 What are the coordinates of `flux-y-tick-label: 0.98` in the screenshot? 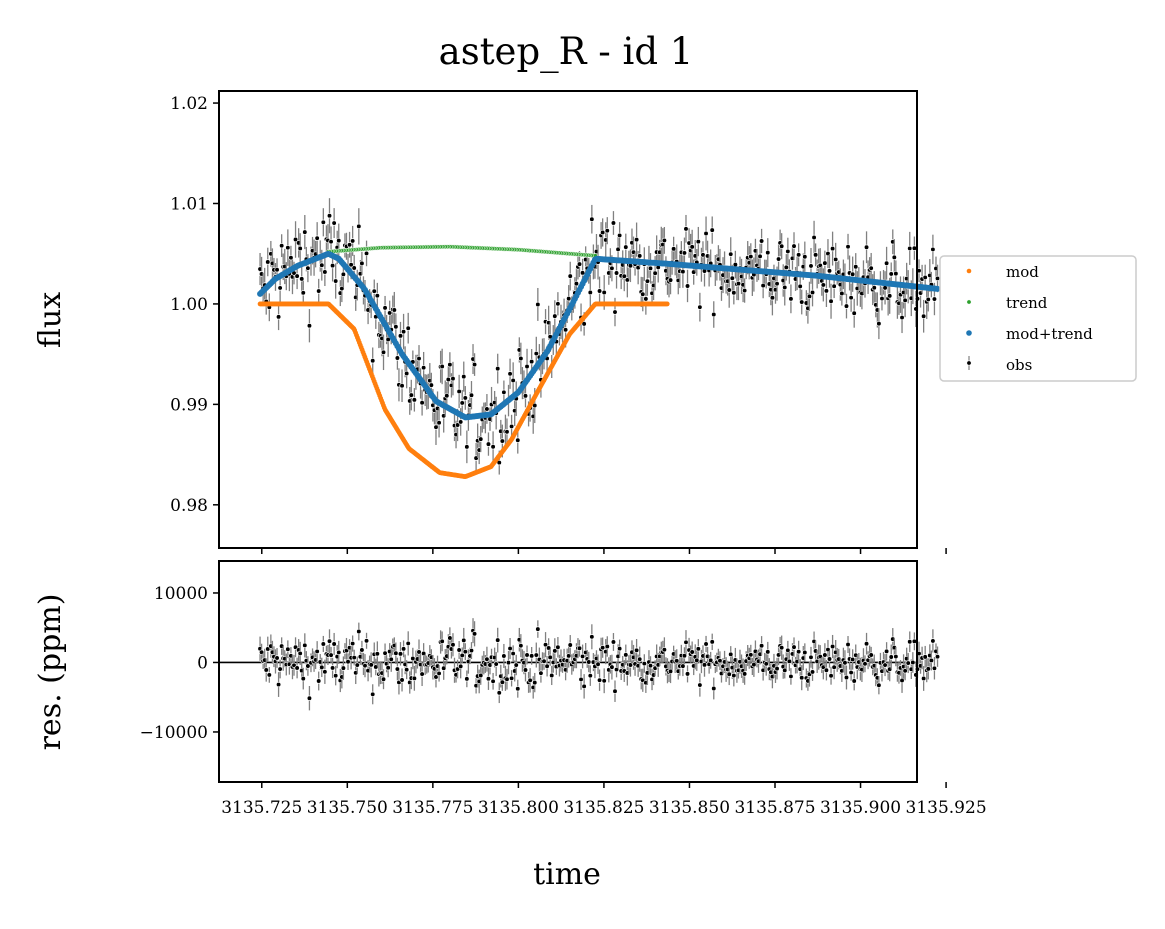 It's located at (189, 506).